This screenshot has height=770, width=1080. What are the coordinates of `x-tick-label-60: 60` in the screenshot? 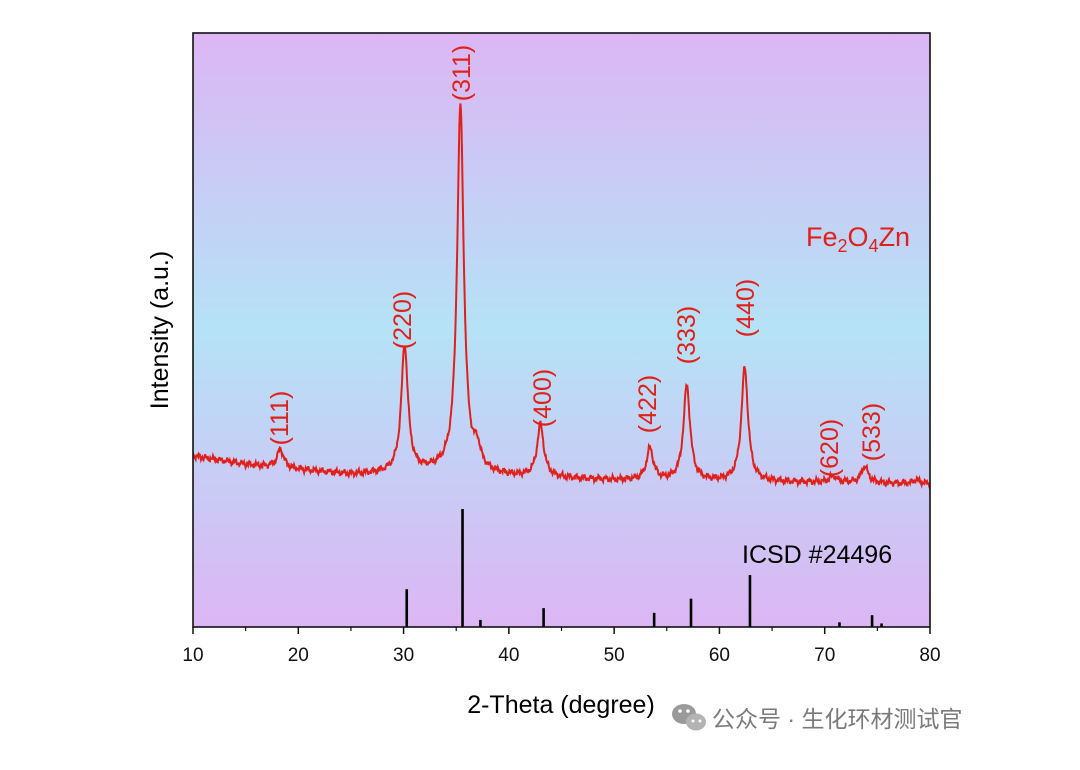 It's located at (719, 655).